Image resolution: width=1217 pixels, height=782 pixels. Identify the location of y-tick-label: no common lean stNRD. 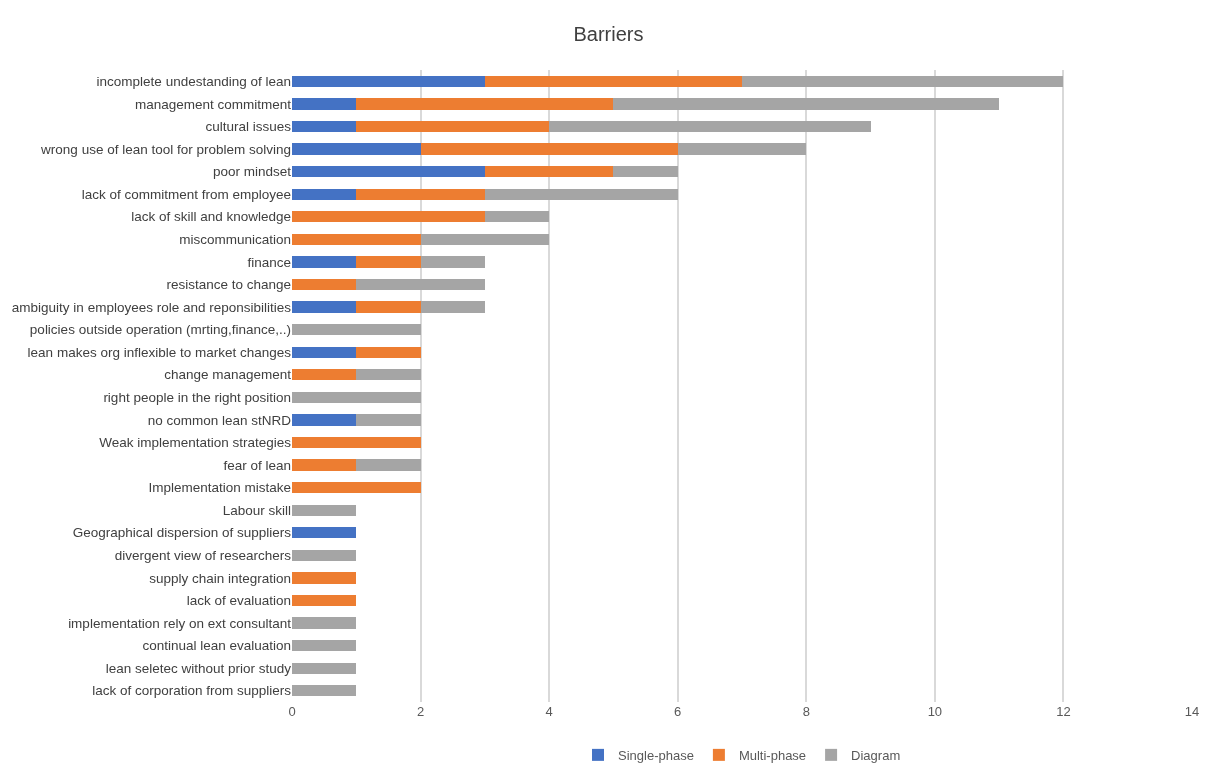
(219, 420).